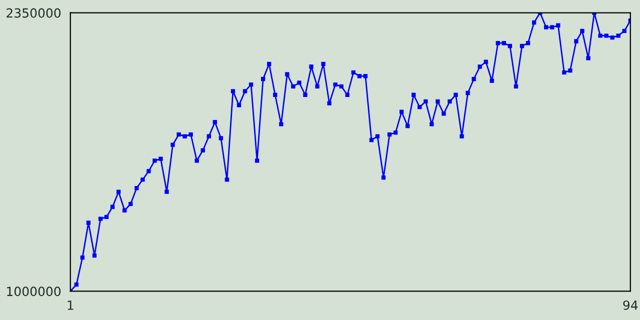 This screenshot has width=640, height=320. Describe the element at coordinates (34, 291) in the screenshot. I see `y-tick-label: 1000000` at that location.